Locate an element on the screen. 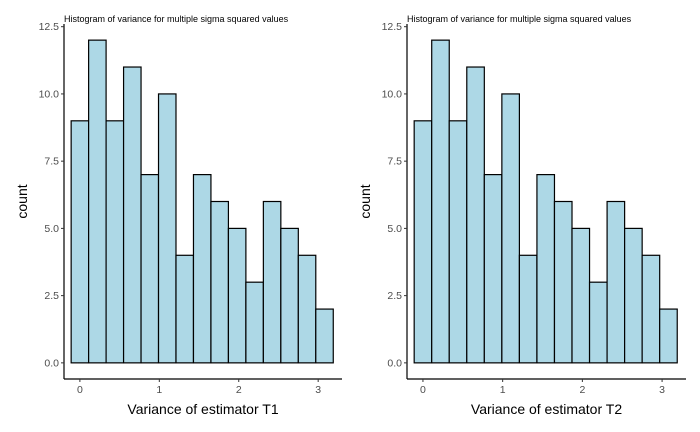 This screenshot has height=432, width=700. x-axis-label: Variance of estimator T1 is located at coordinates (202, 409).